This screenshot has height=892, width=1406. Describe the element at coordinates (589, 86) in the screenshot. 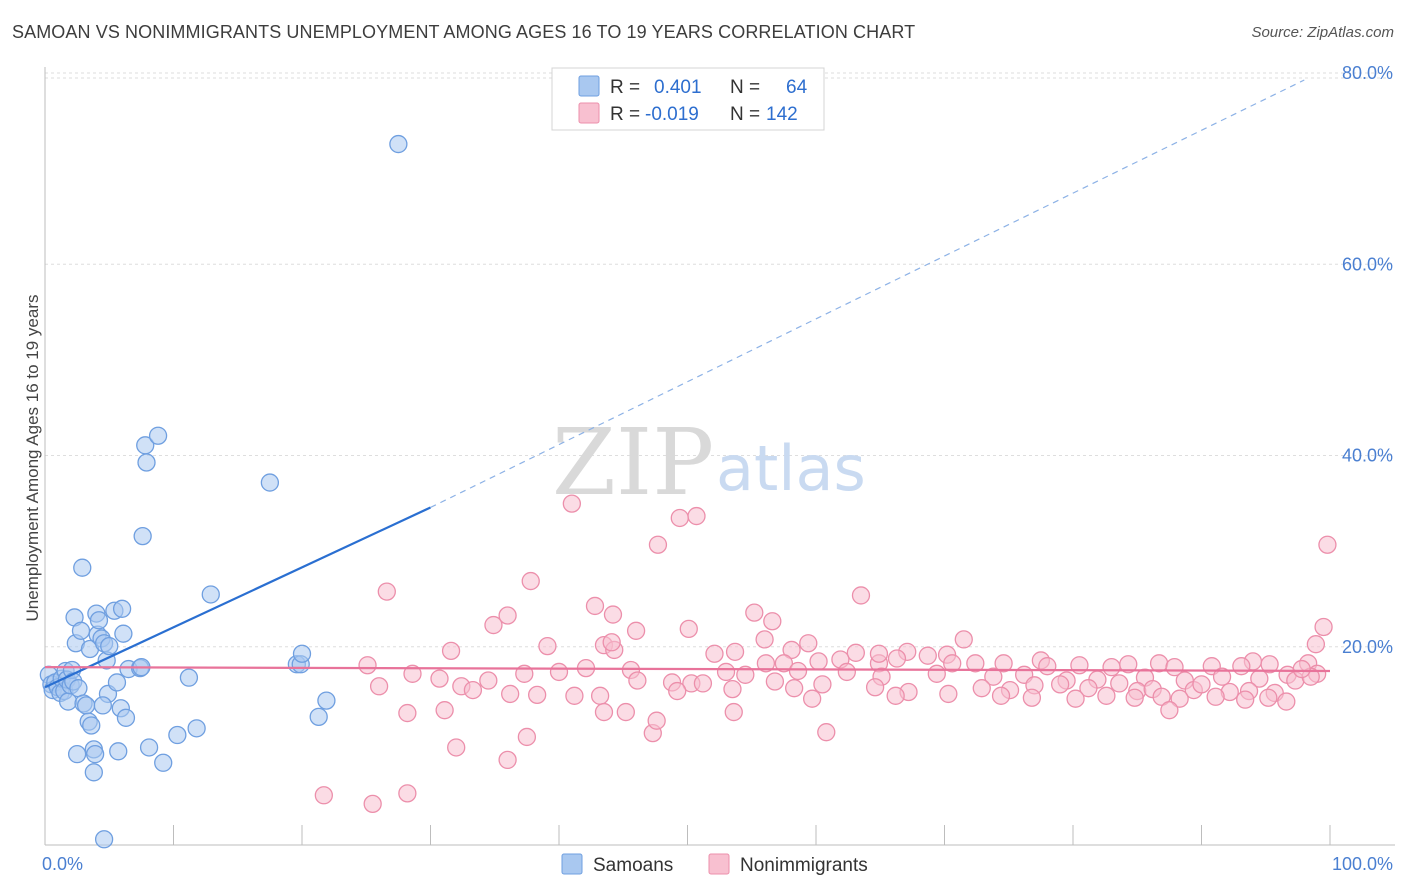

I see `legend-swatch-samoans` at that location.